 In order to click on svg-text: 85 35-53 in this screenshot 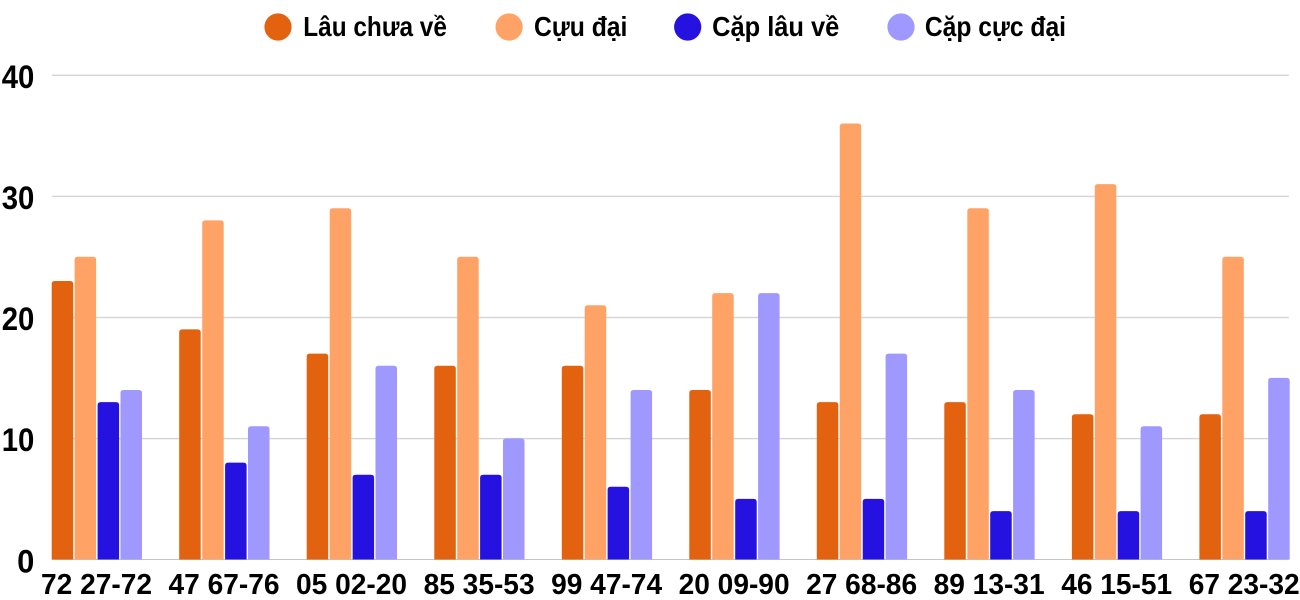, I will do `click(479, 584)`.